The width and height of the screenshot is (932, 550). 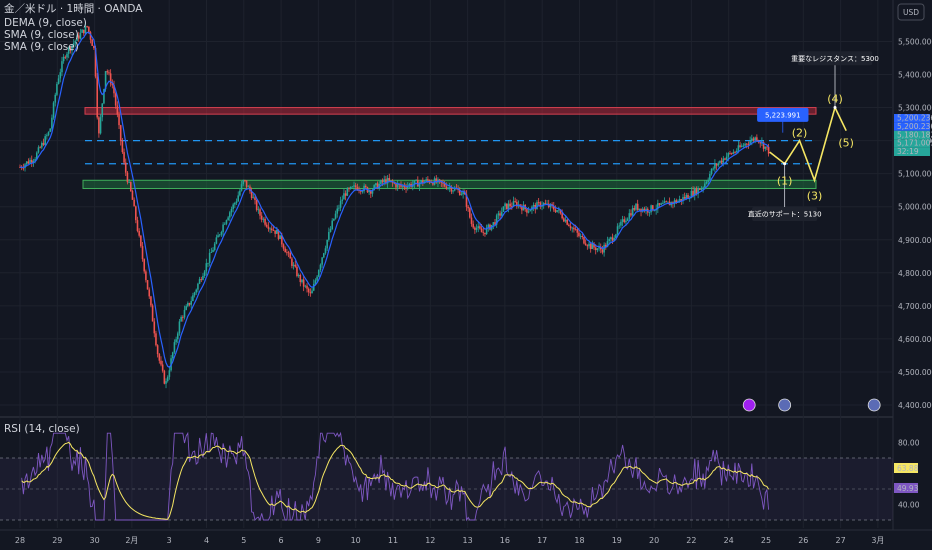 I want to click on price-tag-bg, so click(x=783, y=114).